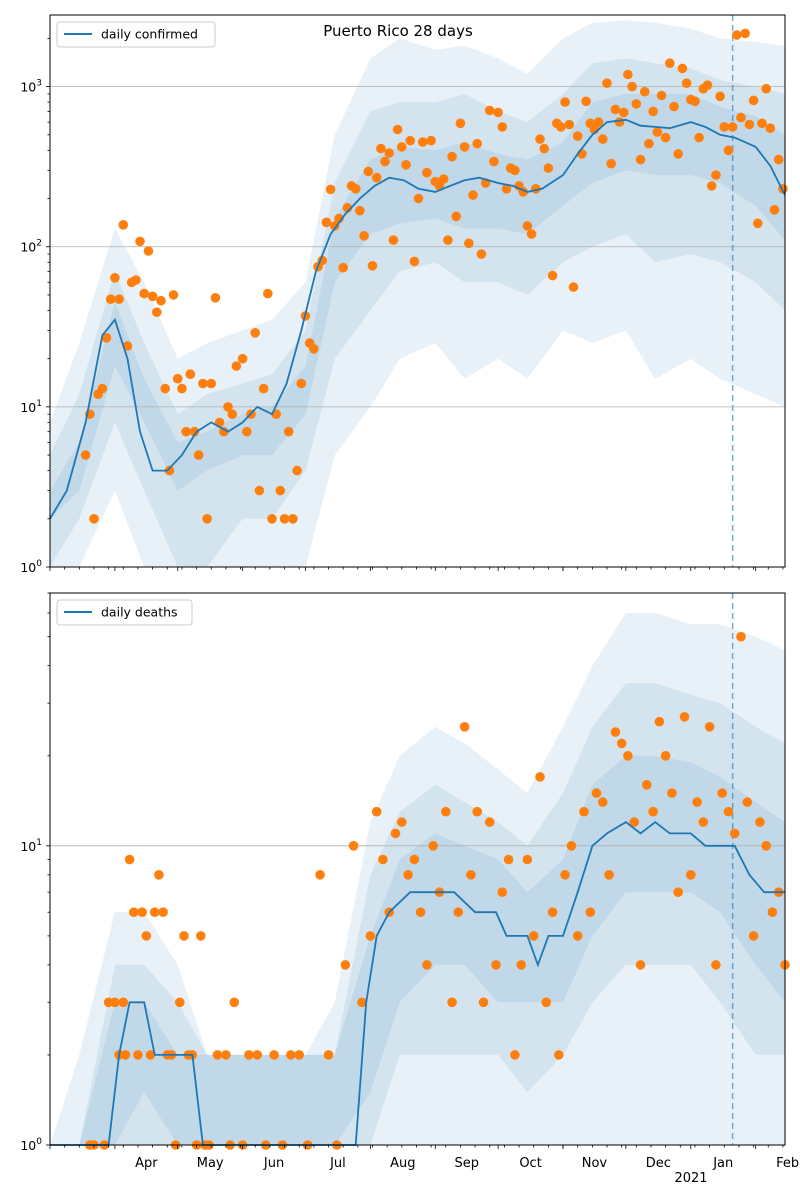  What do you see at coordinates (595, 1163) in the screenshot?
I see `x-tick-label: Nov` at bounding box center [595, 1163].